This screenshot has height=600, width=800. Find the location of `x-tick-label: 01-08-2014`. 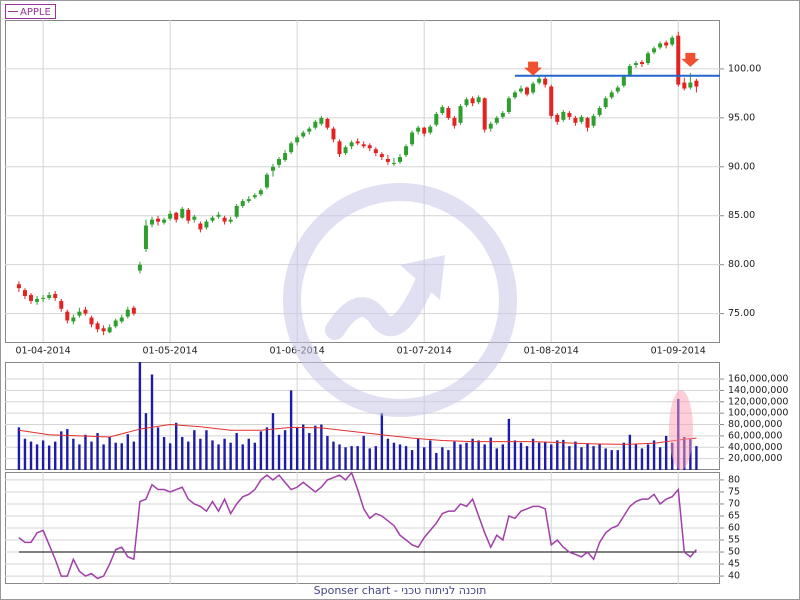

x-tick-label: 01-08-2014 is located at coordinates (551, 351).